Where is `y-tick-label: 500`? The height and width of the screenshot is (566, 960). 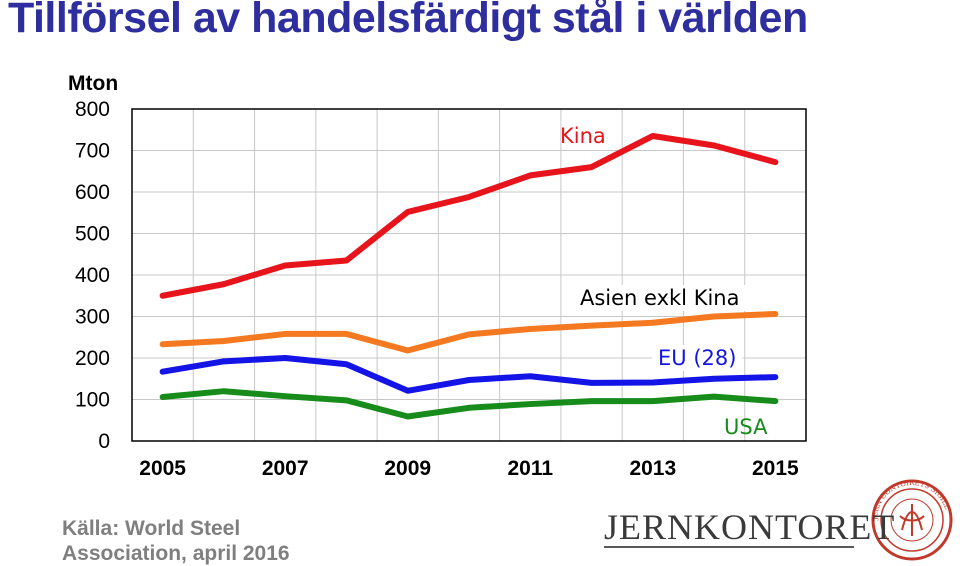 y-tick-label: 500 is located at coordinates (92, 234).